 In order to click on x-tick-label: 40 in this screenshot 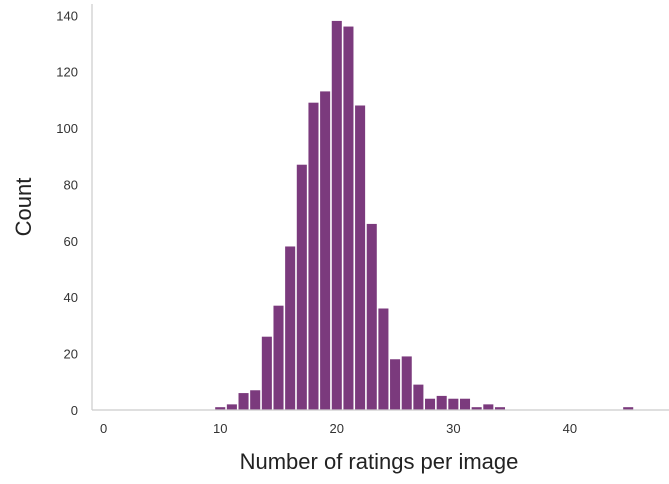, I will do `click(570, 428)`.